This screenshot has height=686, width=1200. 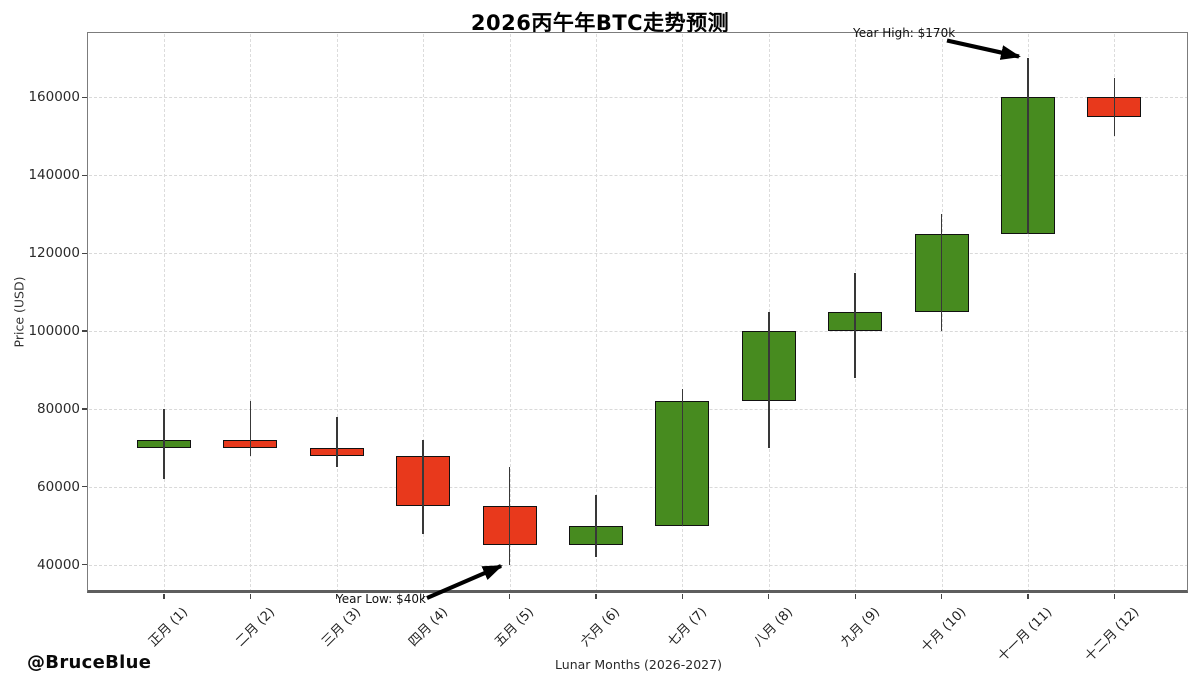 What do you see at coordinates (596, 525) in the screenshot?
I see `candle-wick-六月 (6)` at bounding box center [596, 525].